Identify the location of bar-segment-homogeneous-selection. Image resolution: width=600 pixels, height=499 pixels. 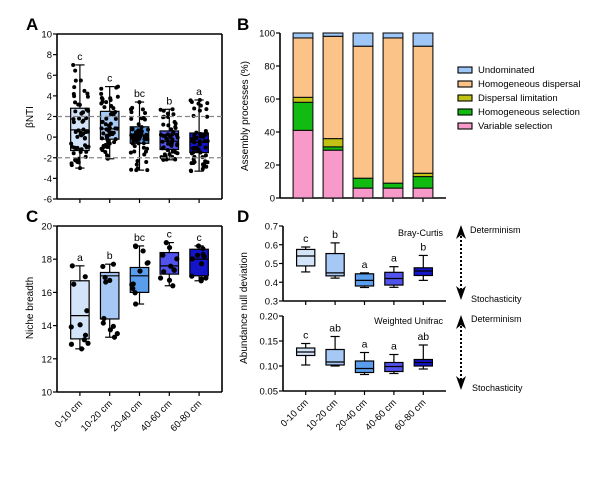
(303, 116).